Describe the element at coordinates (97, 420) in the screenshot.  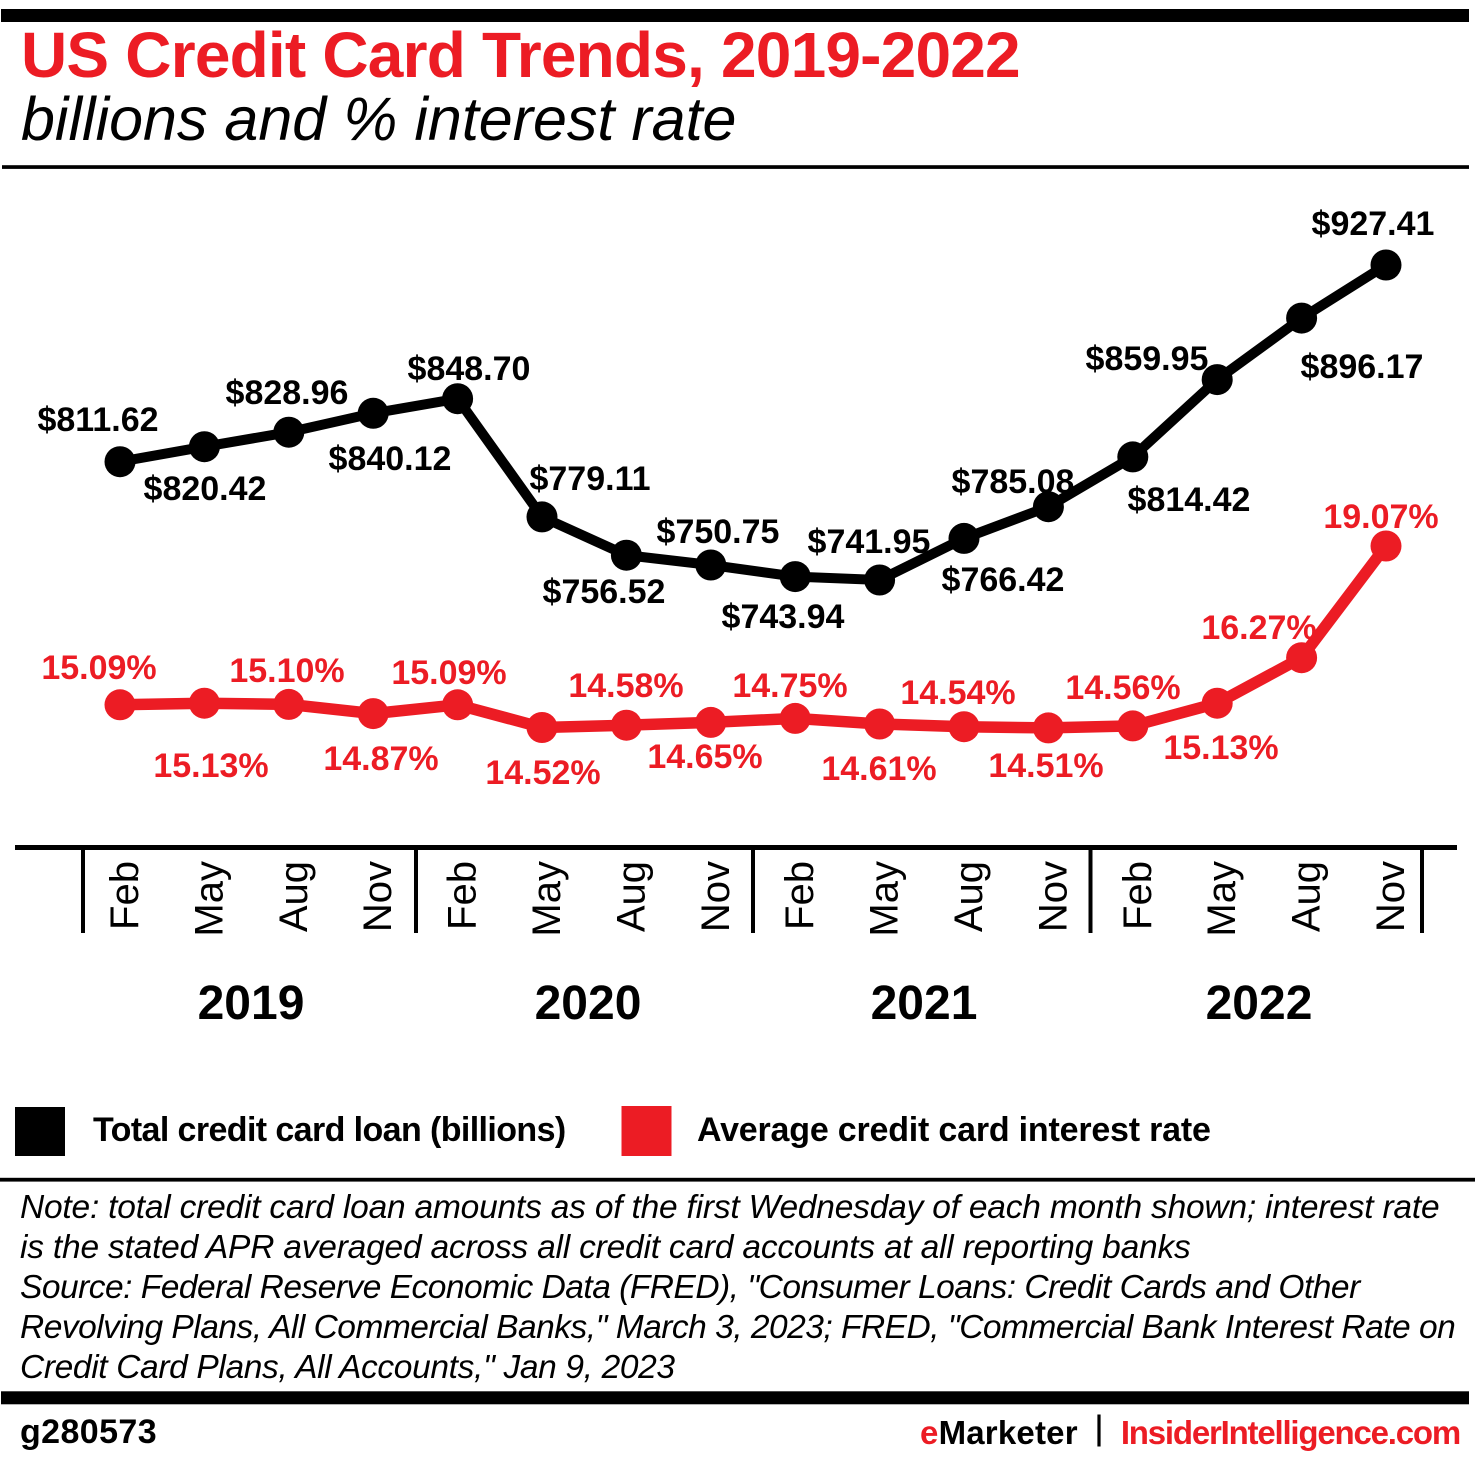
I see `svg-text: $811.62` at that location.